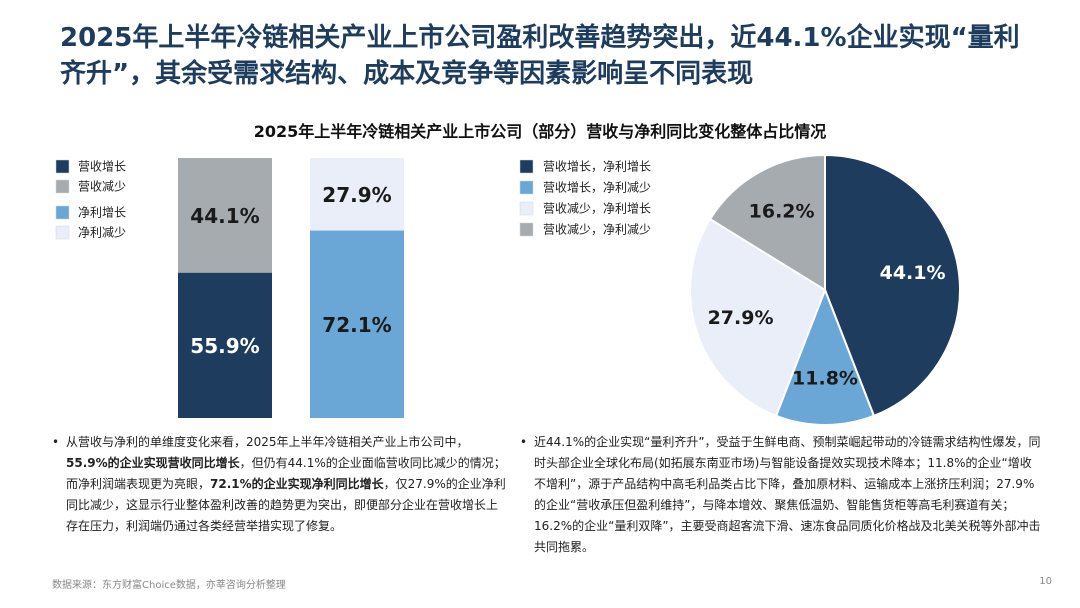 The image size is (1080, 608). What do you see at coordinates (102, 187) in the screenshot?
I see `legend-label: 营收减少` at bounding box center [102, 187].